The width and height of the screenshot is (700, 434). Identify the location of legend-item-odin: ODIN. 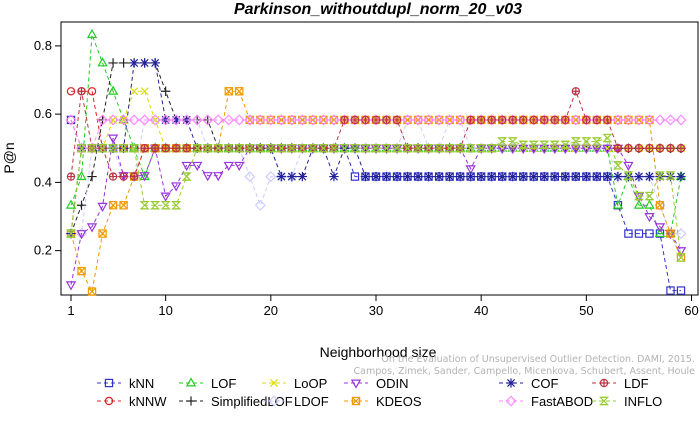
(376, 383).